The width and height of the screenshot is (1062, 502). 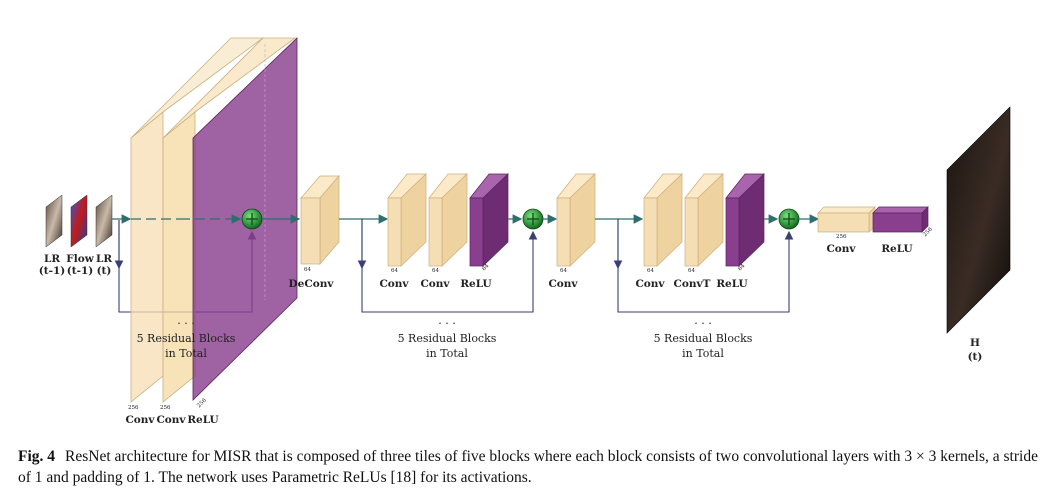 I want to click on deconv-layer, so click(x=310, y=231).